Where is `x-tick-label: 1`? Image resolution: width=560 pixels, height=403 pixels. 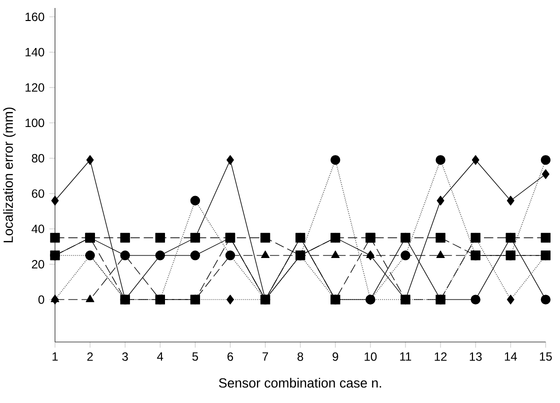 x-tick-label: 1 is located at coordinates (55, 356).